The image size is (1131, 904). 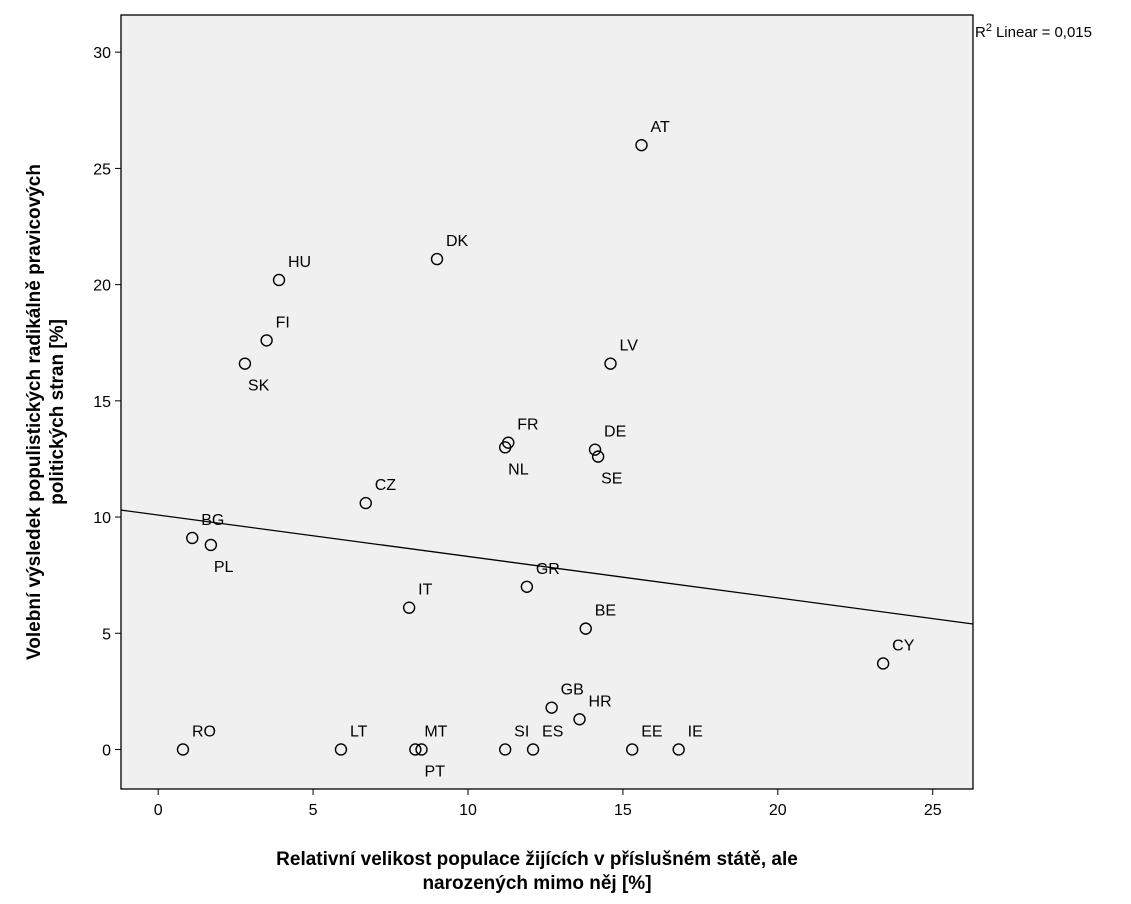 I want to click on y-tick-label: 20, so click(x=102, y=286).